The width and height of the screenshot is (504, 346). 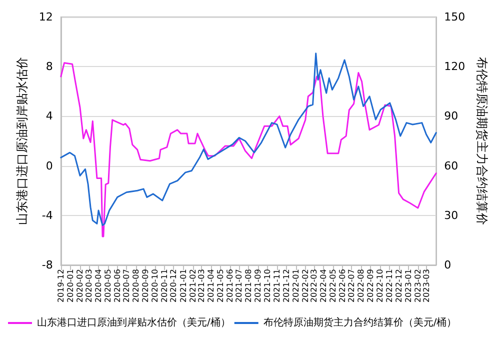 What do you see at coordinates (351, 285) in the screenshot?
I see `x-tick-label: 2022-07` at bounding box center [351, 285].